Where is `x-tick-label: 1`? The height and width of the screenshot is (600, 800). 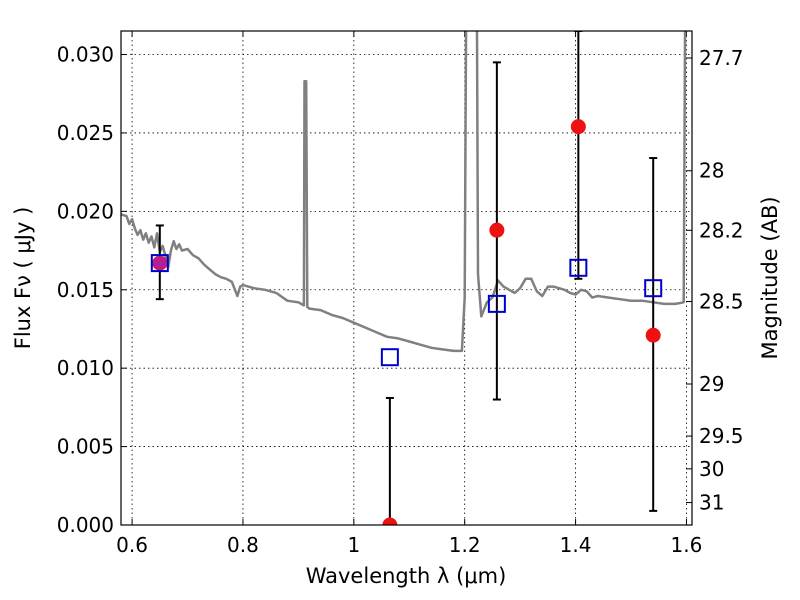
x-tick-label: 1 is located at coordinates (353, 545).